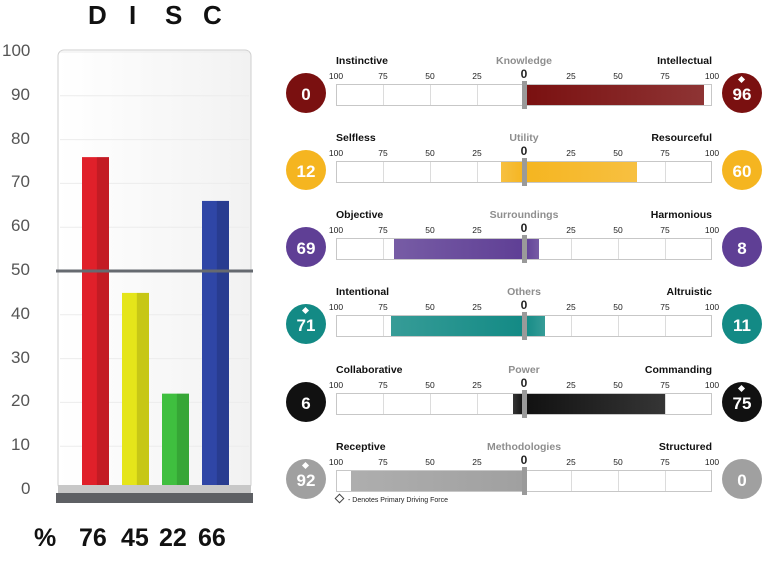  I want to click on motivator-name: Knowledge, so click(524, 61).